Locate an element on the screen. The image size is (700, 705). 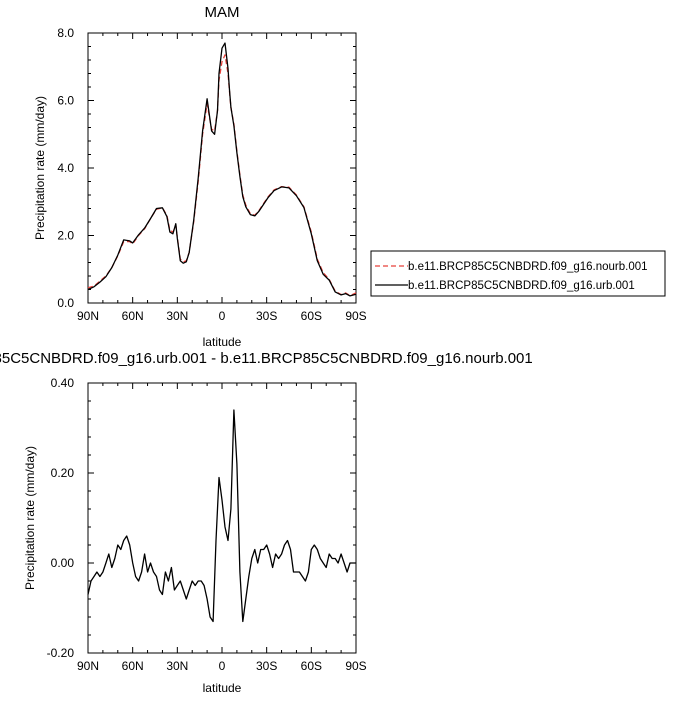
difference-series-line is located at coordinates (221, 516).